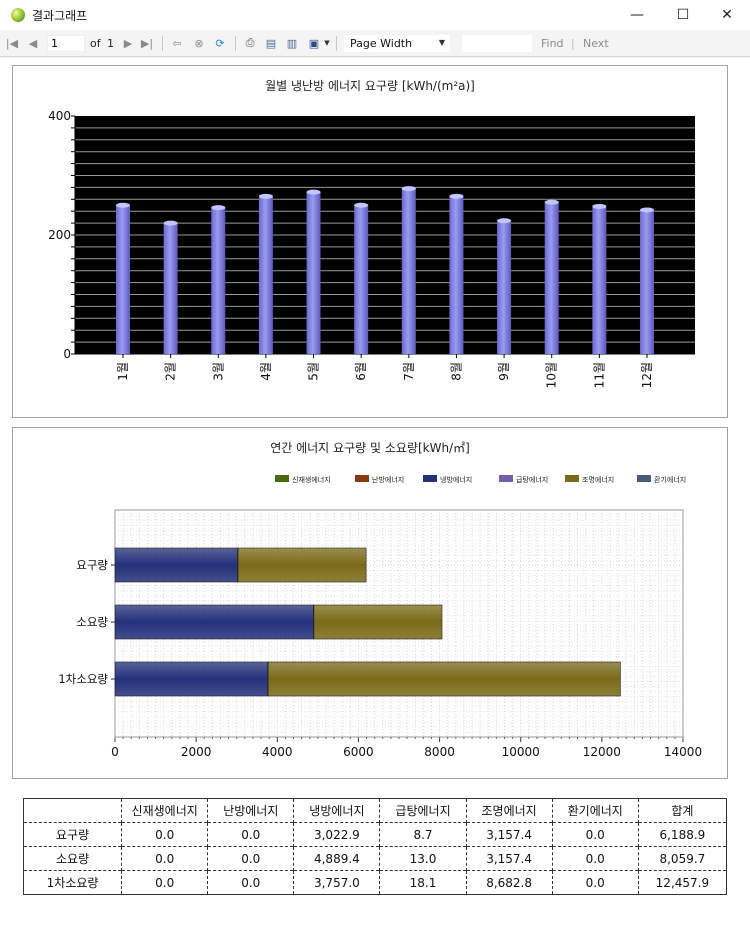 The height and width of the screenshot is (932, 750). What do you see at coordinates (66, 43) in the screenshot?
I see `page-number-input` at bounding box center [66, 43].